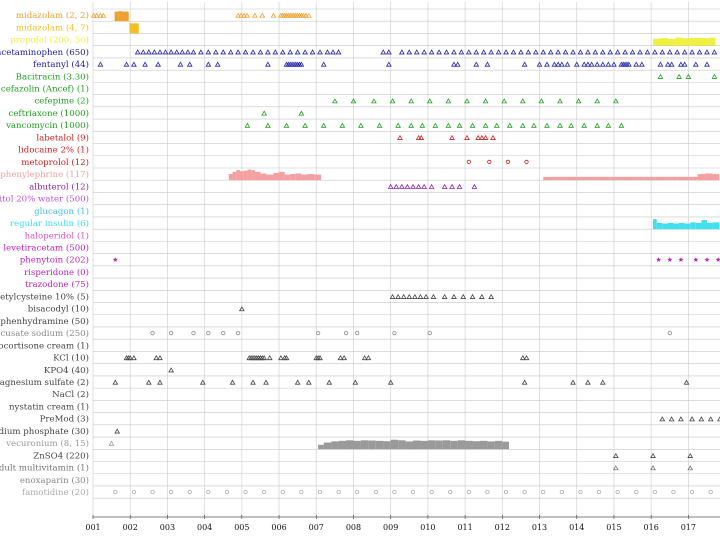 The image size is (720, 540). What do you see at coordinates (44, 468) in the screenshot?
I see `row-label: adult multivitamin (1)` at bounding box center [44, 468].